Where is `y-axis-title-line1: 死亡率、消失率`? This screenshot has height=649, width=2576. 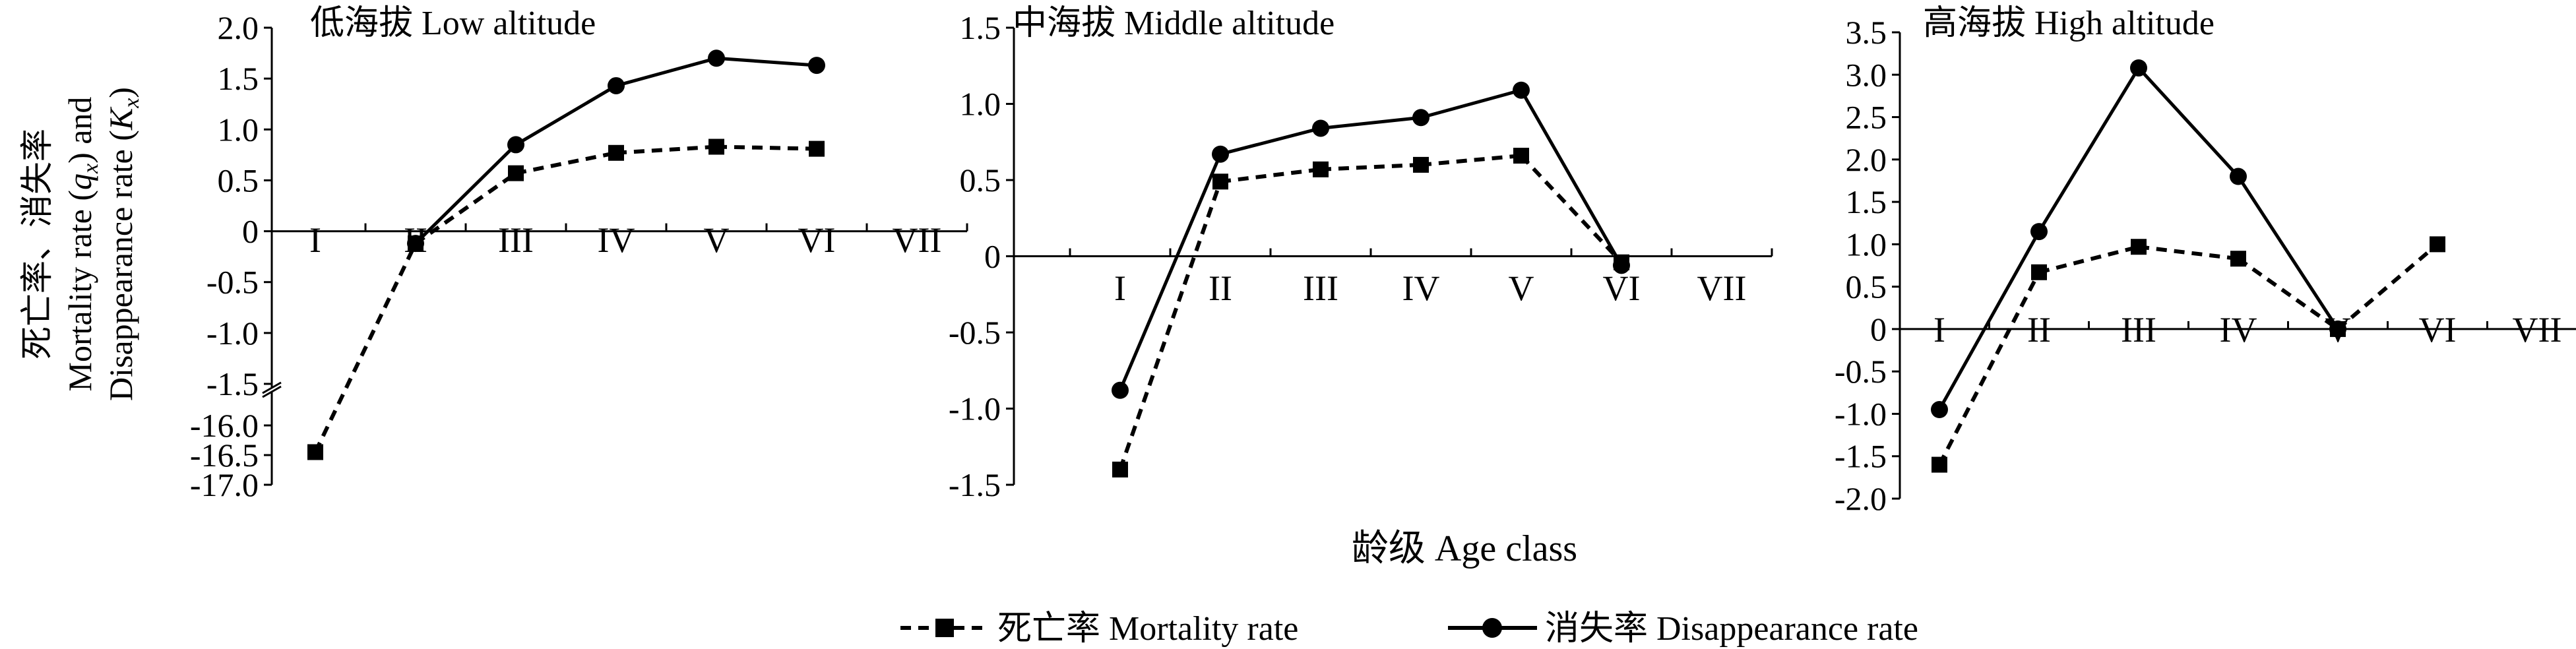
y-axis-title-line1: 死亡率、消失率 is located at coordinates (37, 244).